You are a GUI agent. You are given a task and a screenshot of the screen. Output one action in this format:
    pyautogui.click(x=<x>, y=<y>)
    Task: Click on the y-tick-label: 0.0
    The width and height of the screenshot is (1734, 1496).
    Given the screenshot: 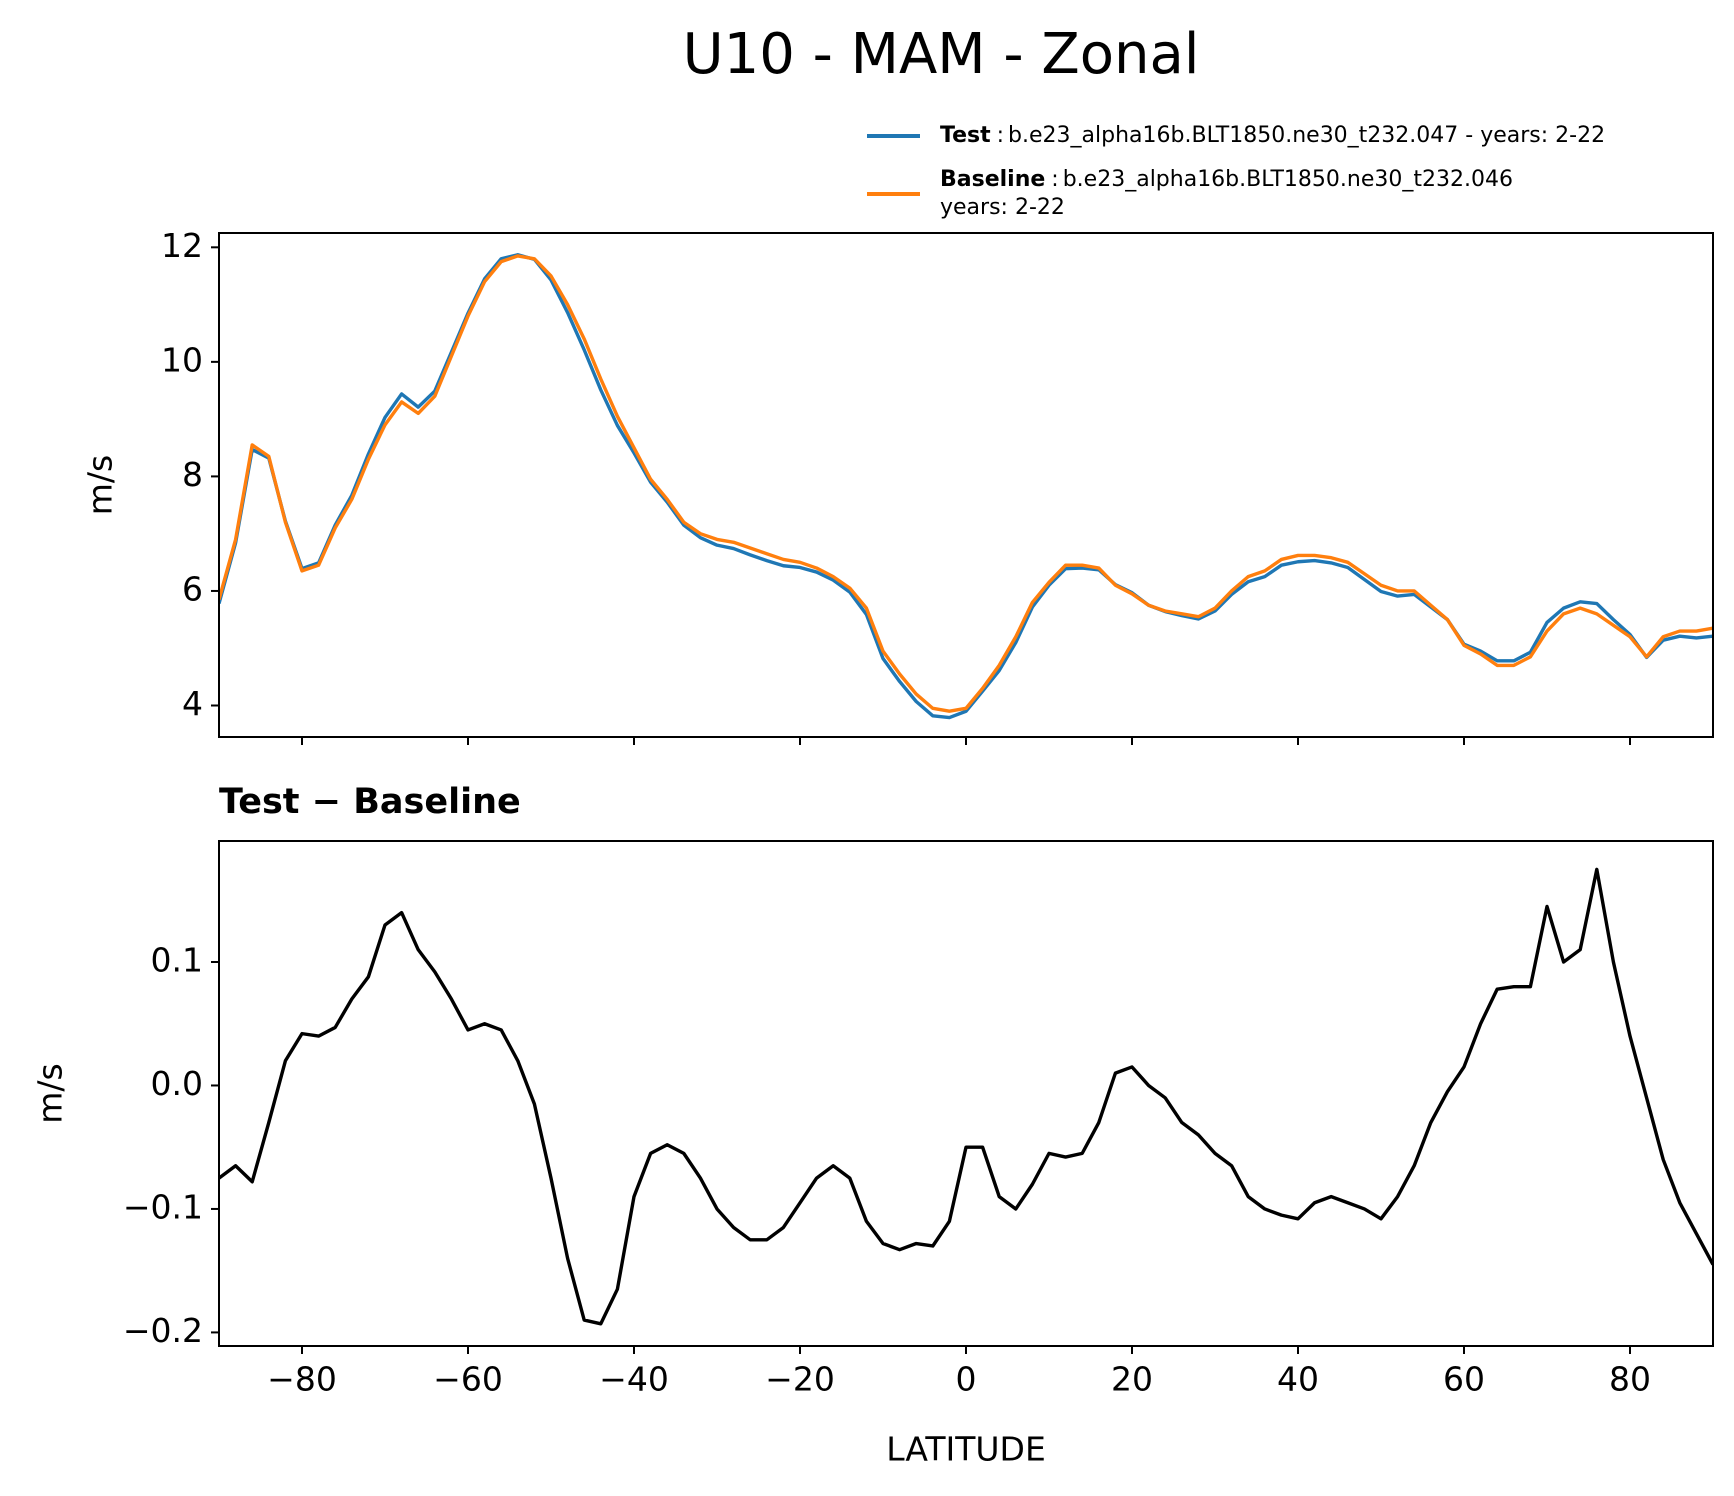 What is the action you would take?
    pyautogui.click(x=177, y=1083)
    